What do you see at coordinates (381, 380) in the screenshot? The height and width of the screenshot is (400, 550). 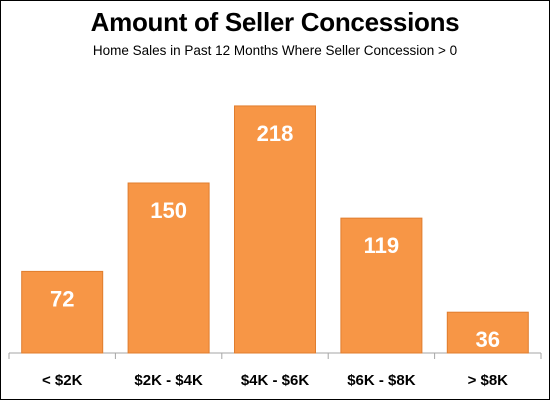 I see `x-tick-label: $6K - $8K` at bounding box center [381, 380].